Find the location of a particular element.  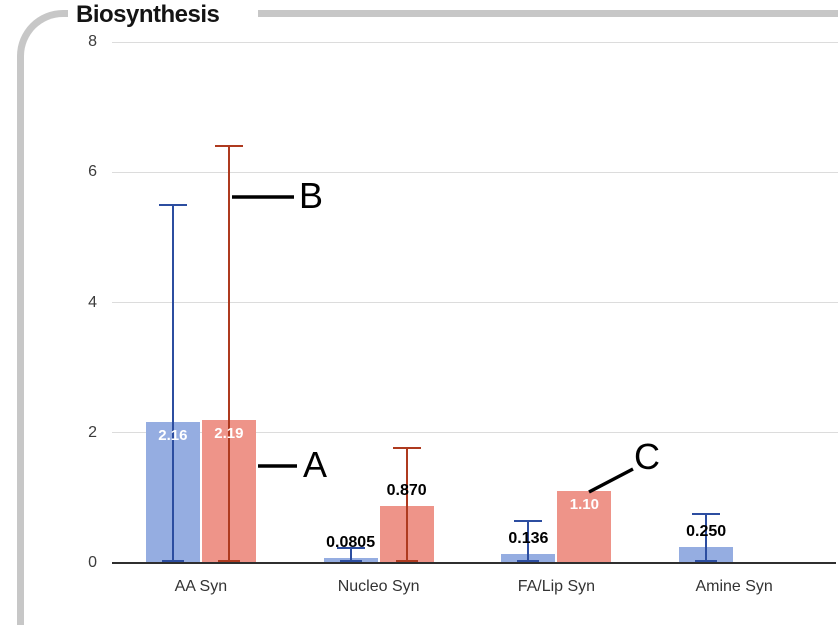

gridline-y2 is located at coordinates (475, 433).